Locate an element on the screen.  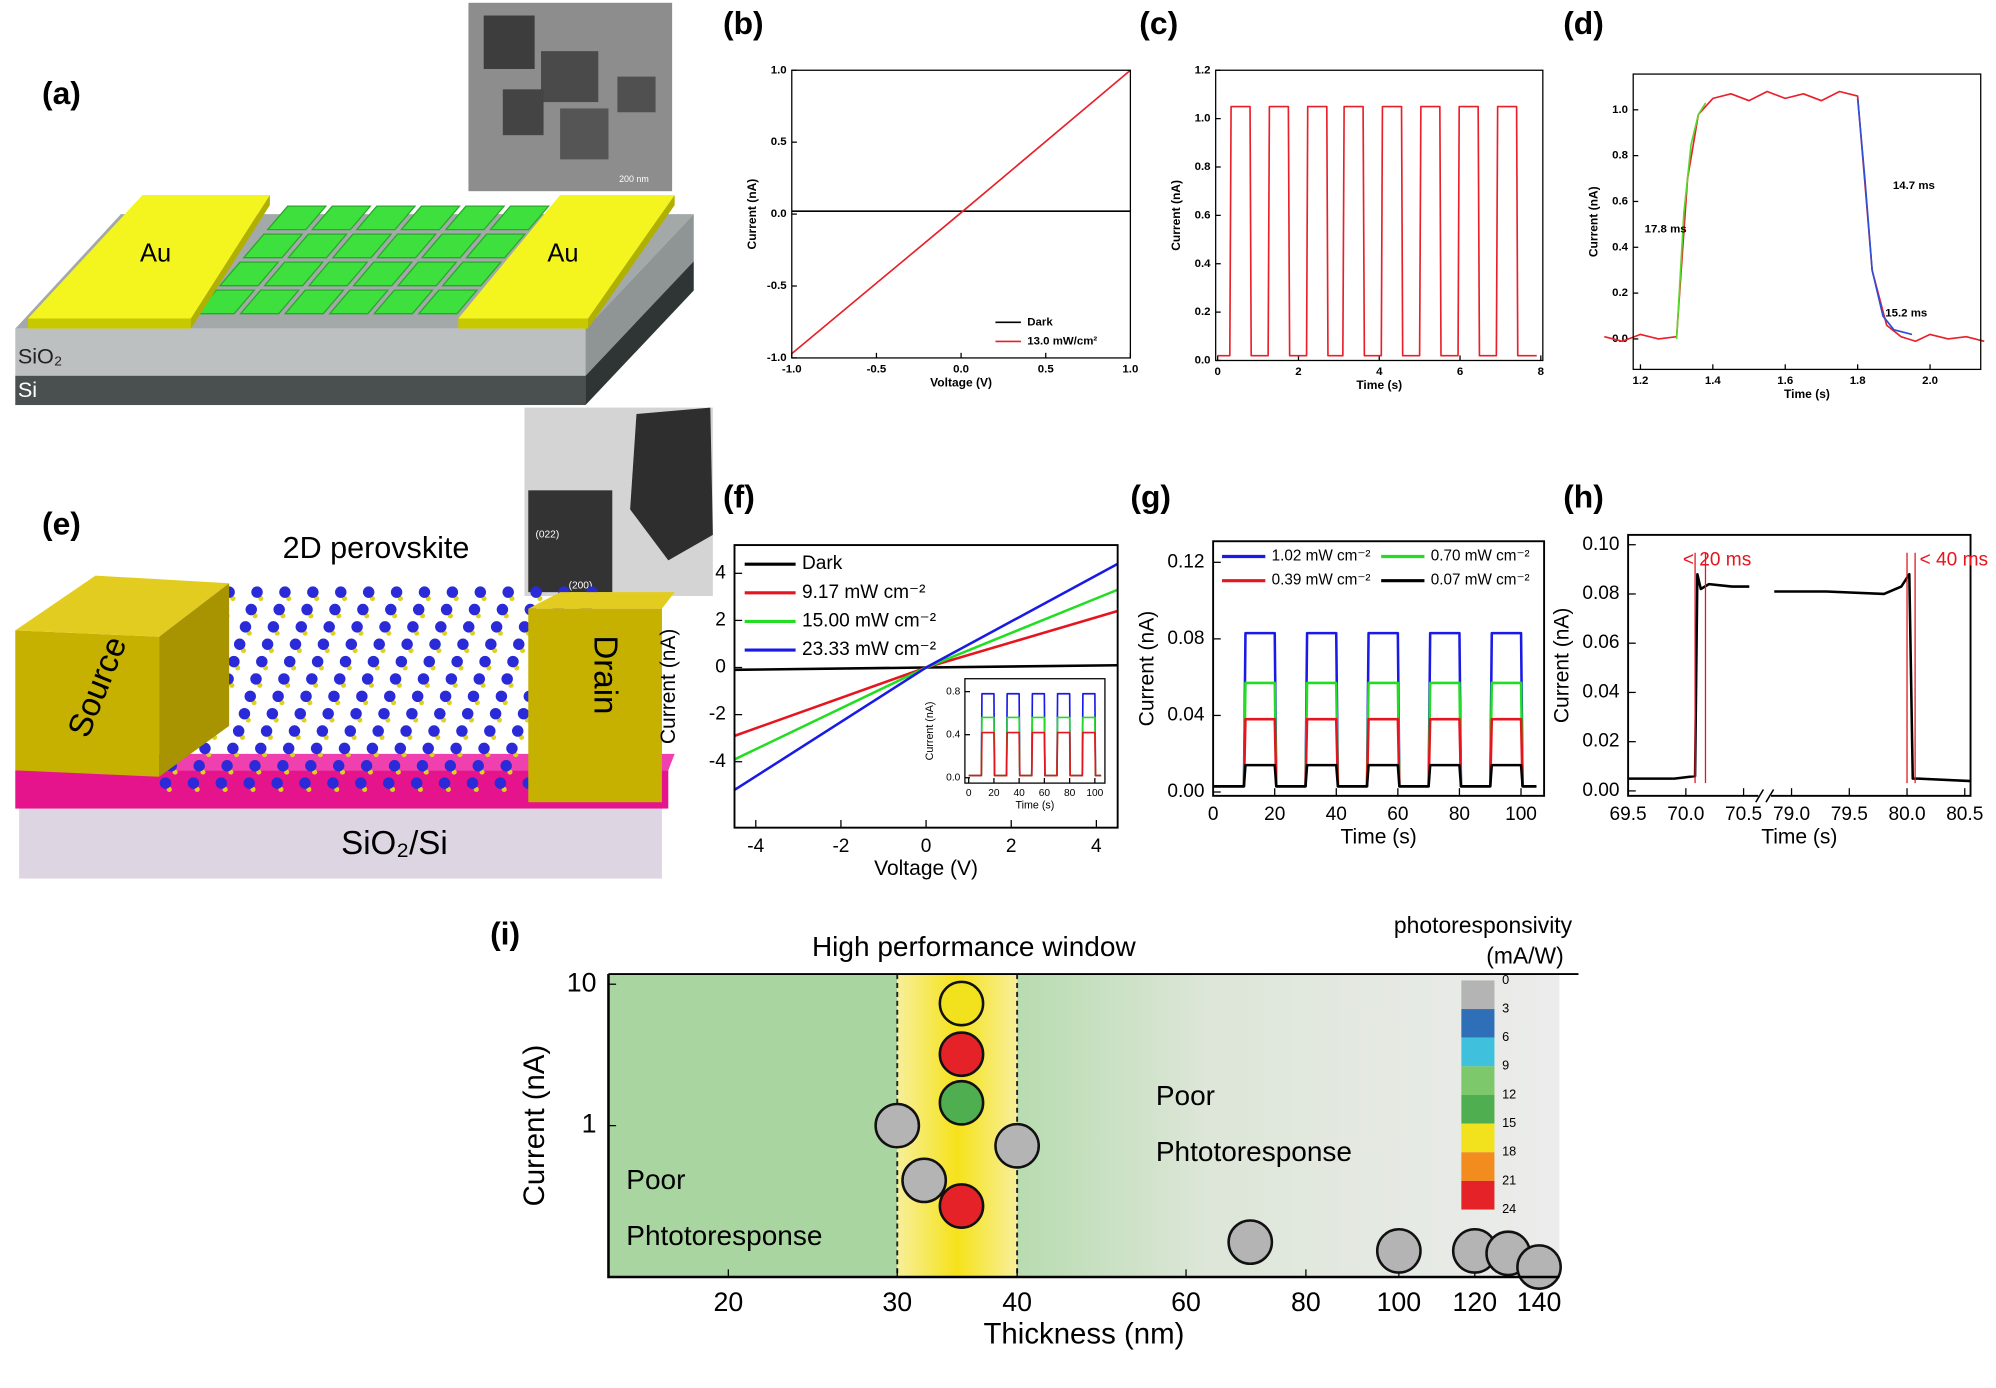
y-tick-label: 0.04 is located at coordinates (1186, 714).